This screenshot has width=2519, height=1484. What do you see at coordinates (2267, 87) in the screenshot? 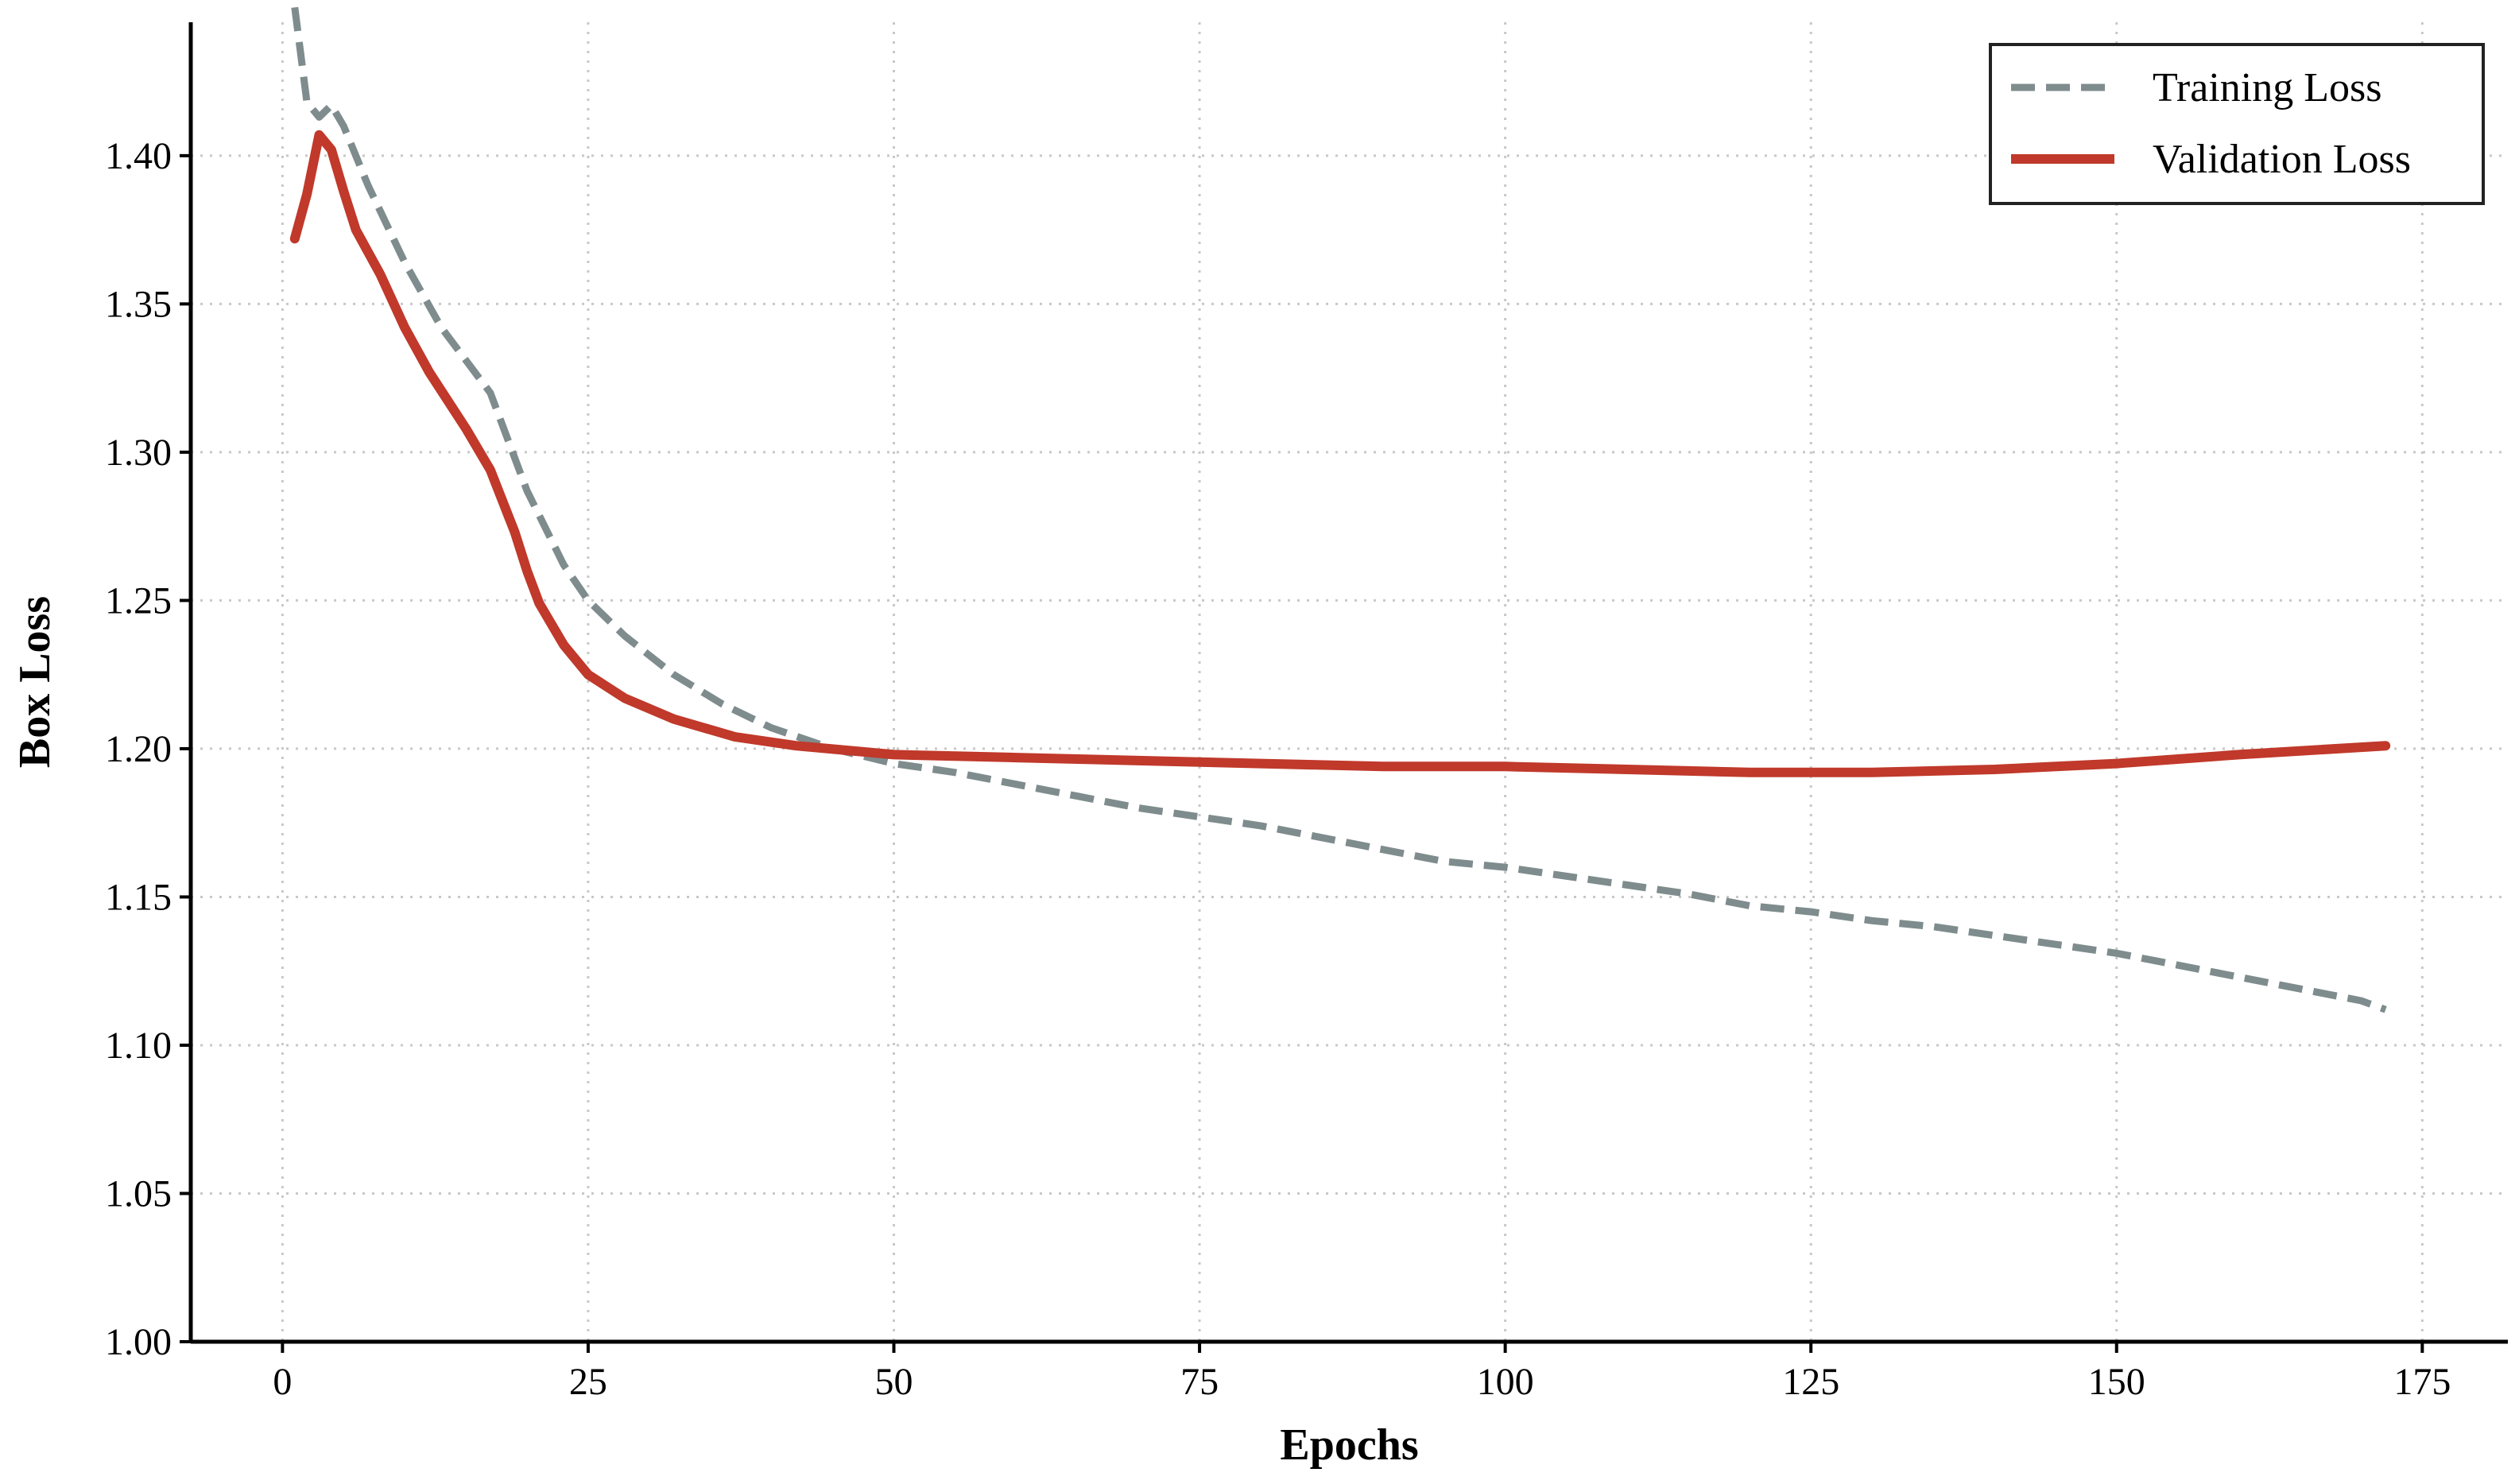
I see `legend-label-0: Training Loss` at bounding box center [2267, 87].